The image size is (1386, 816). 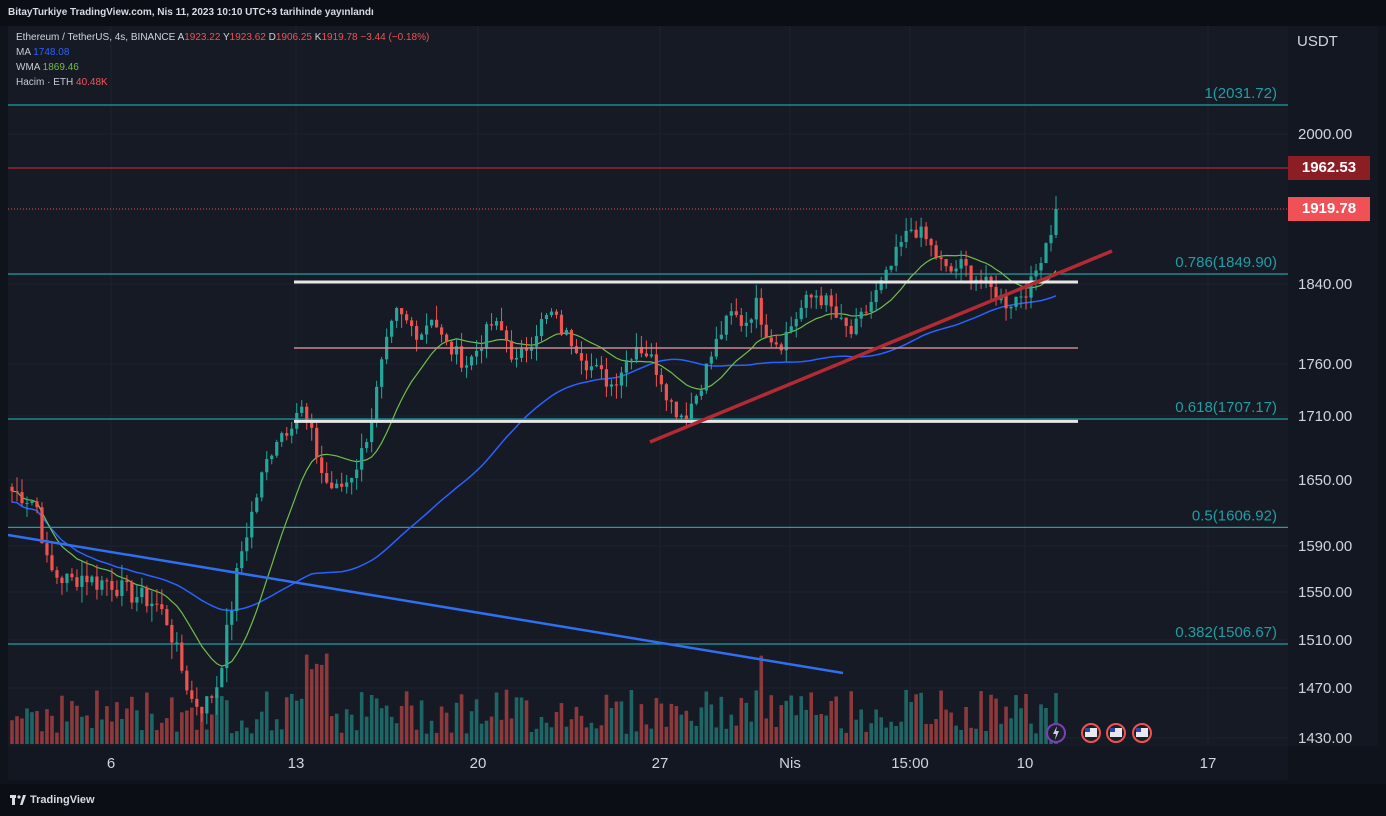 I want to click on y-tick-label: 1760.00, so click(x=1325, y=364).